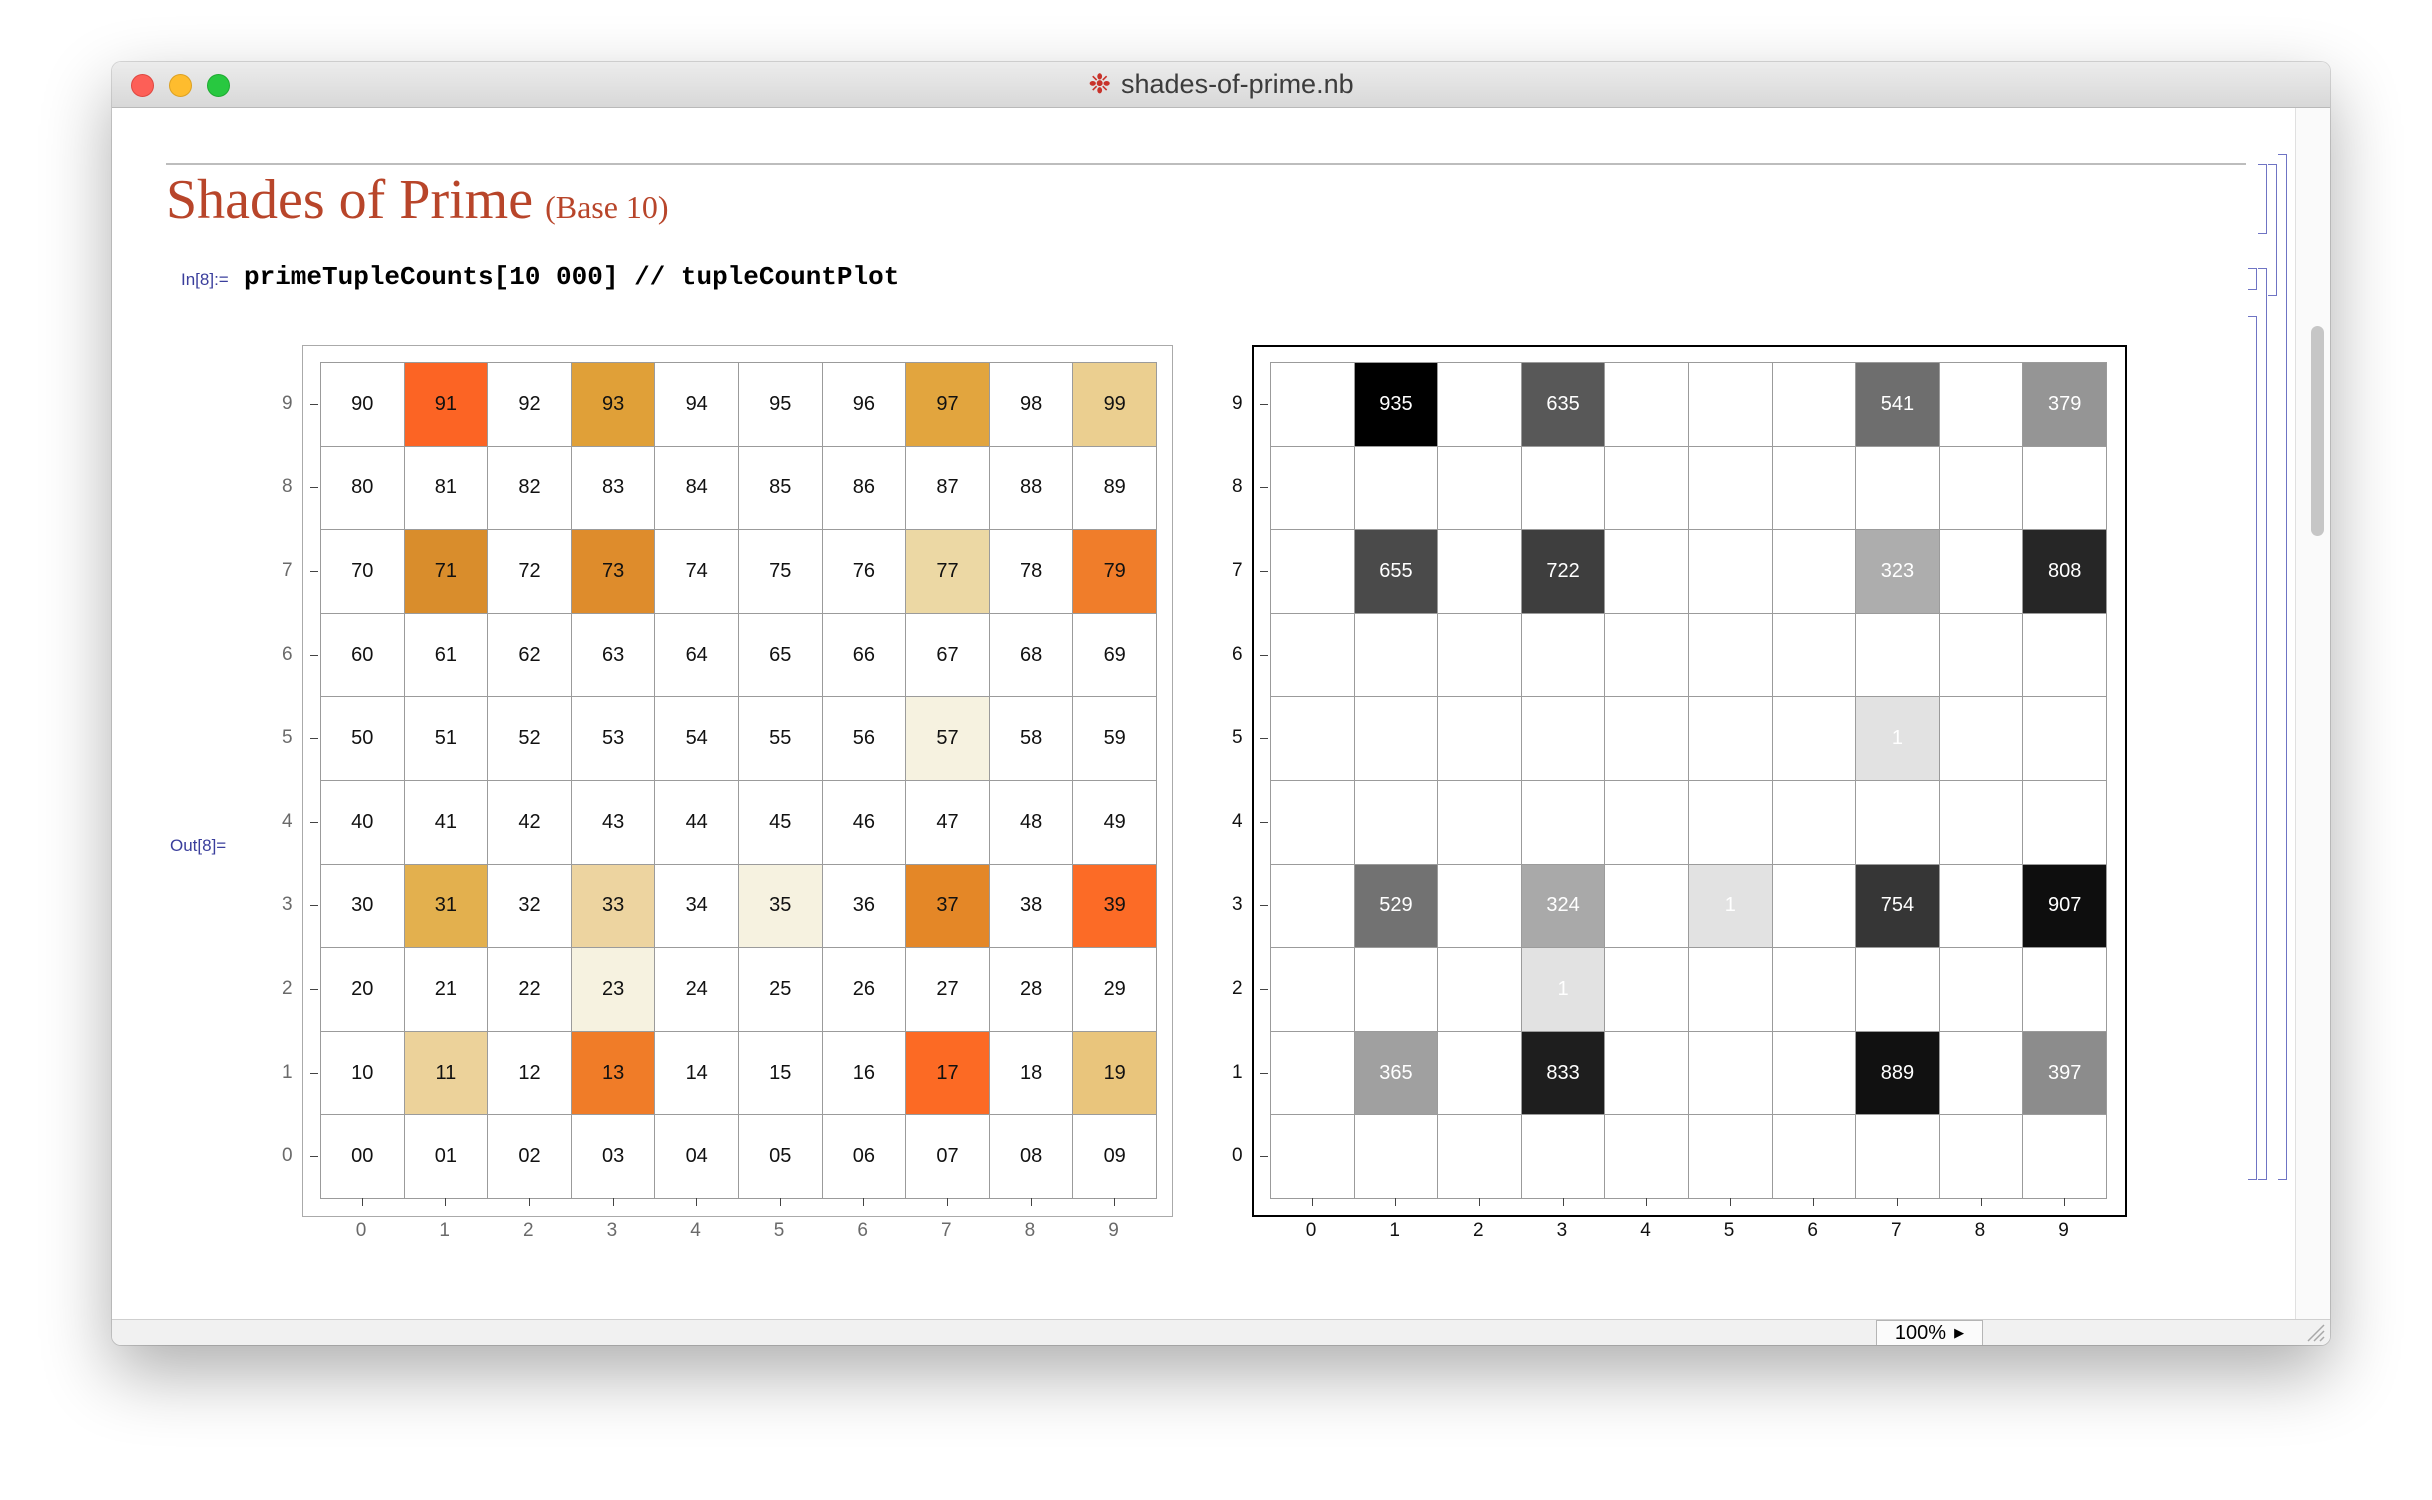  I want to click on io-group-bracket, so click(2262, 724).